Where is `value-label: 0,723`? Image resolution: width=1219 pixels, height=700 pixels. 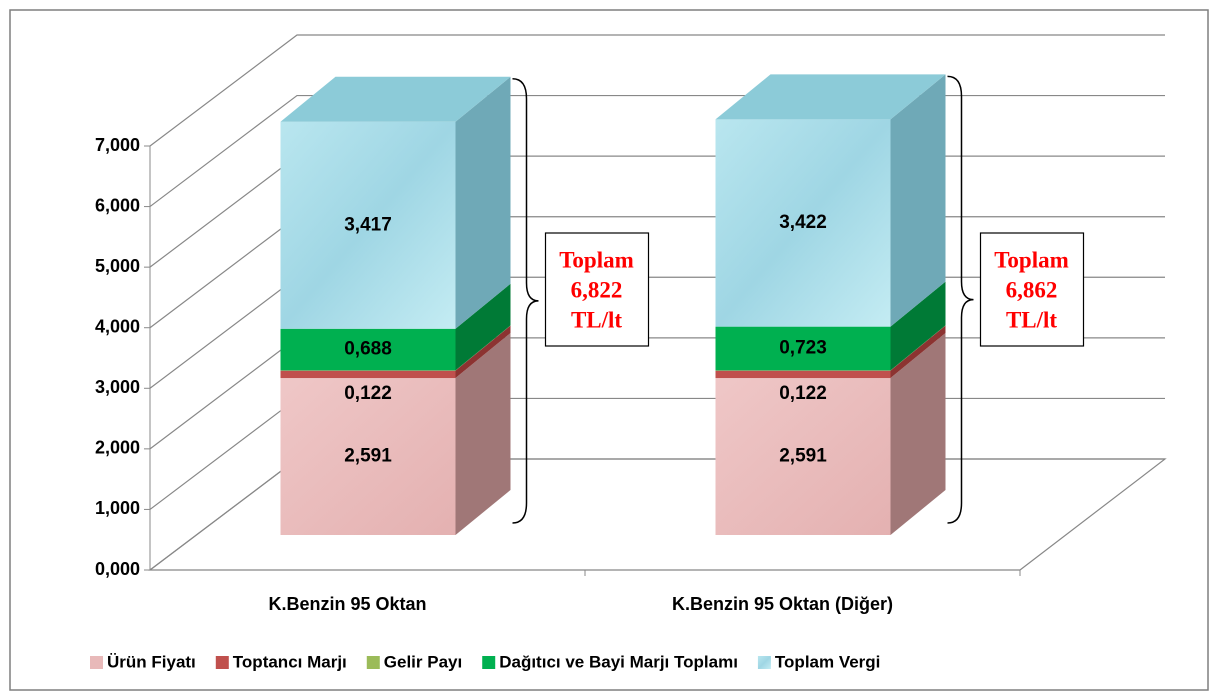 value-label: 0,723 is located at coordinates (803, 348).